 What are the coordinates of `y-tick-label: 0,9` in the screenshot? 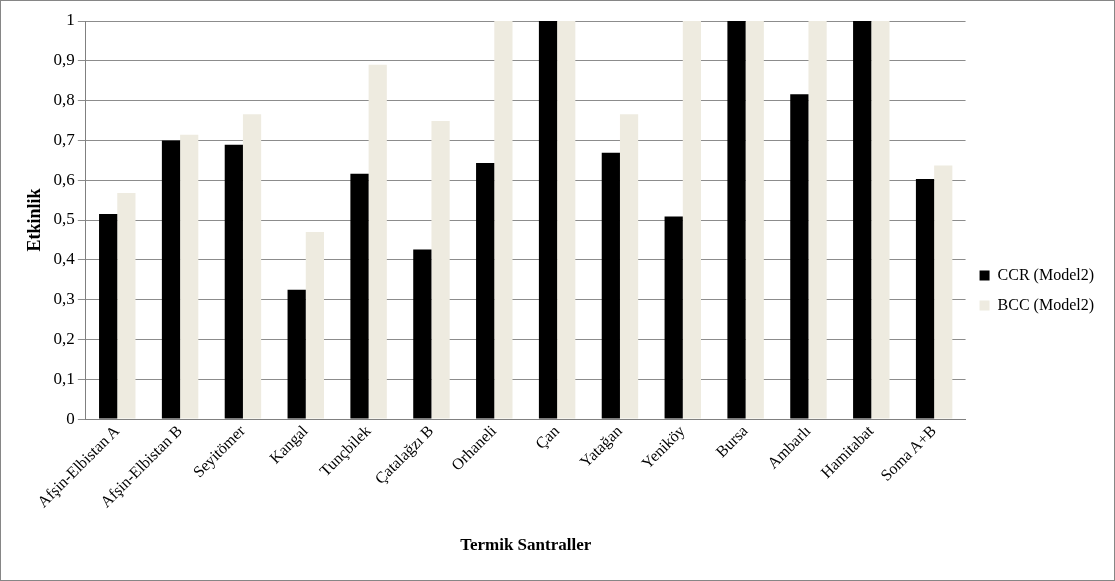 It's located at (64, 60).